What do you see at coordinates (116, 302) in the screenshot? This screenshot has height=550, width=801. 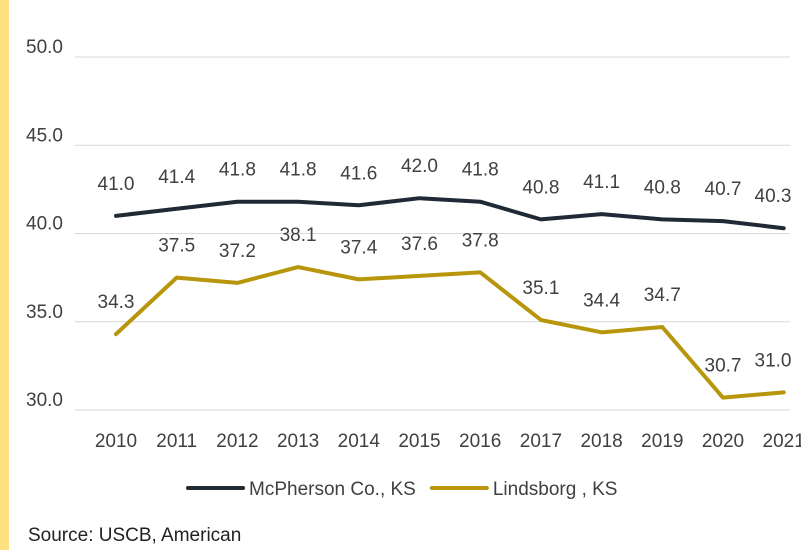 I see `data-label: 34.3` at bounding box center [116, 302].